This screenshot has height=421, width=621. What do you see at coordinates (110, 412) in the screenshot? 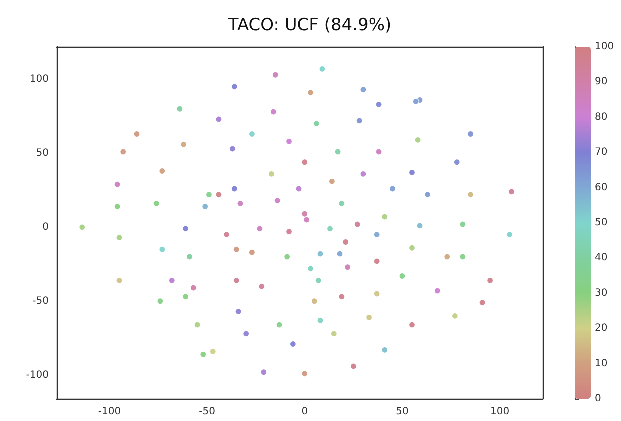
I see `x-tick-label: -100` at bounding box center [110, 412].